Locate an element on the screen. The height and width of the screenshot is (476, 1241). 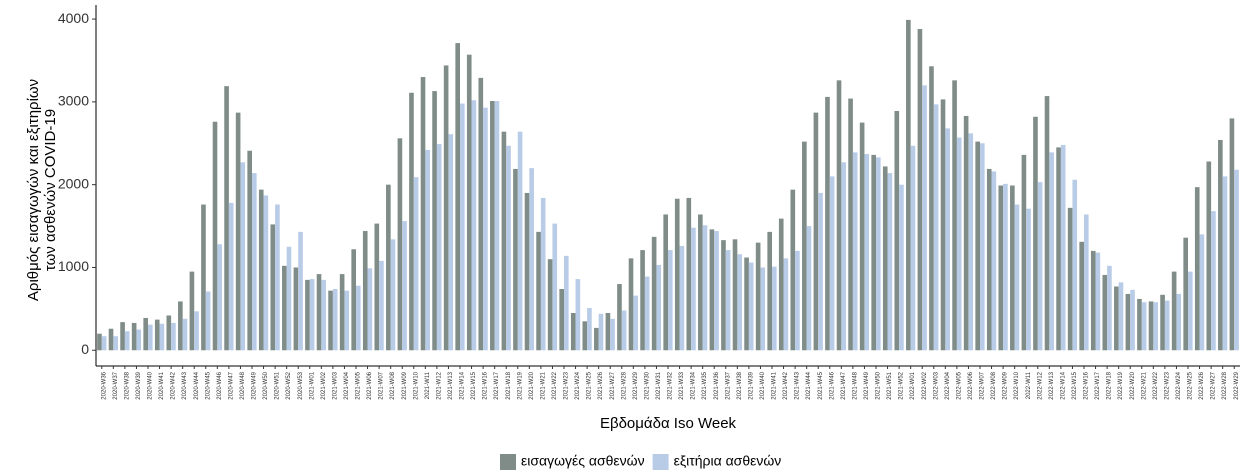
x-tick-label: 2022-W04 is located at coordinates (948, 385).